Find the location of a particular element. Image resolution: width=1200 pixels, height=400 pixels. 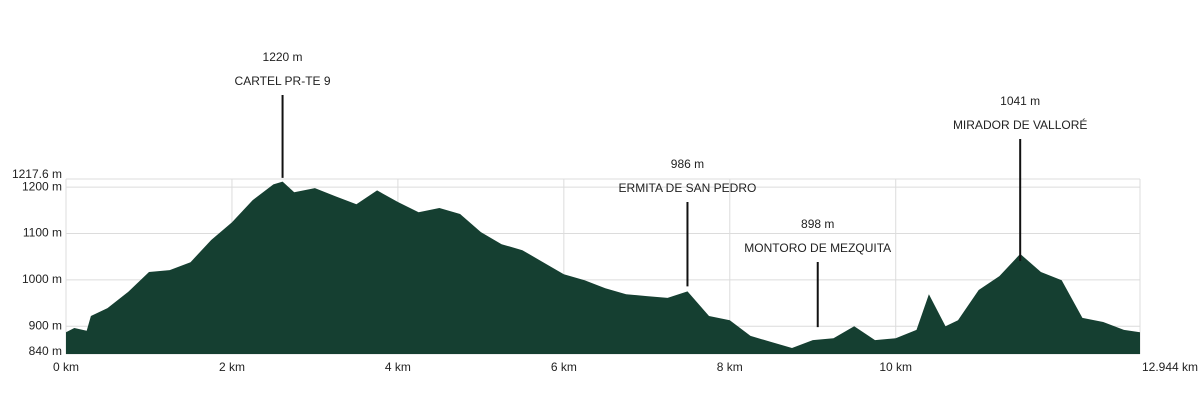

x-tick-label: 0 km is located at coordinates (66, 367).